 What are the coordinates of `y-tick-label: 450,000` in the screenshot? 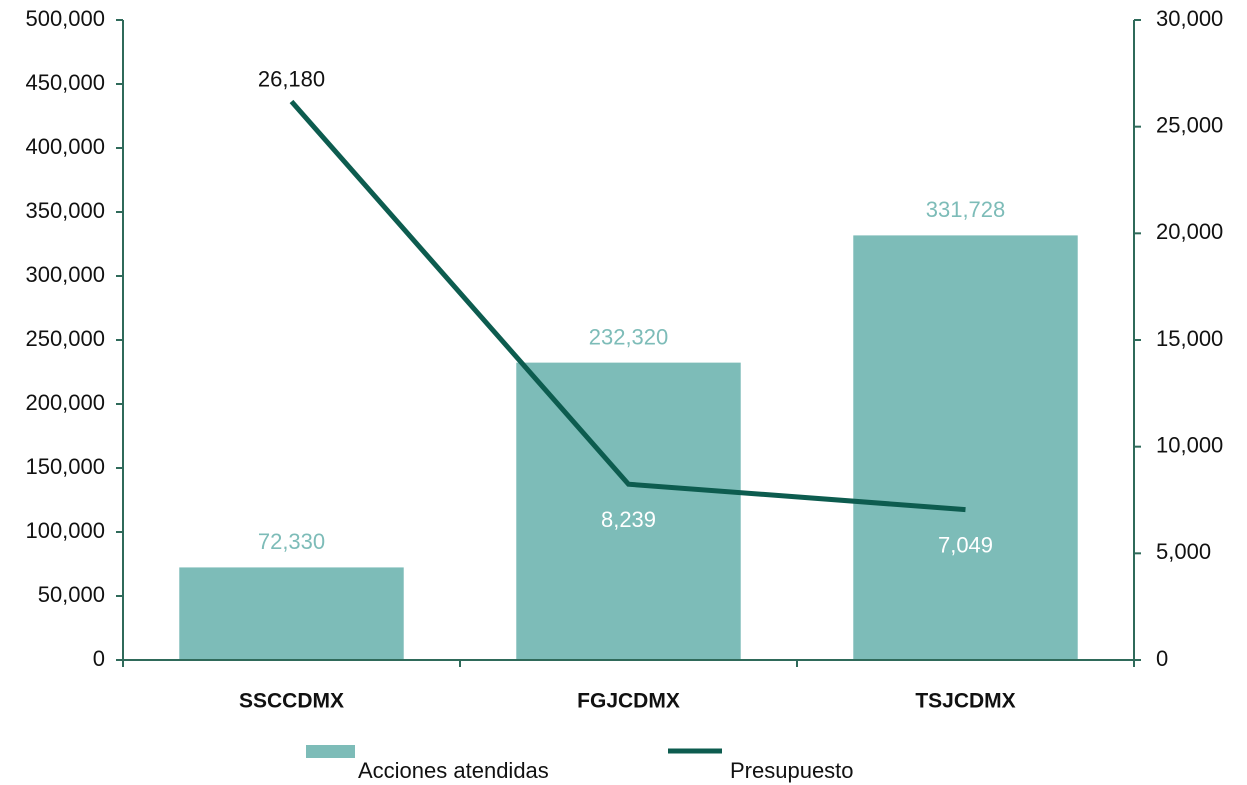 It's located at (65, 82).